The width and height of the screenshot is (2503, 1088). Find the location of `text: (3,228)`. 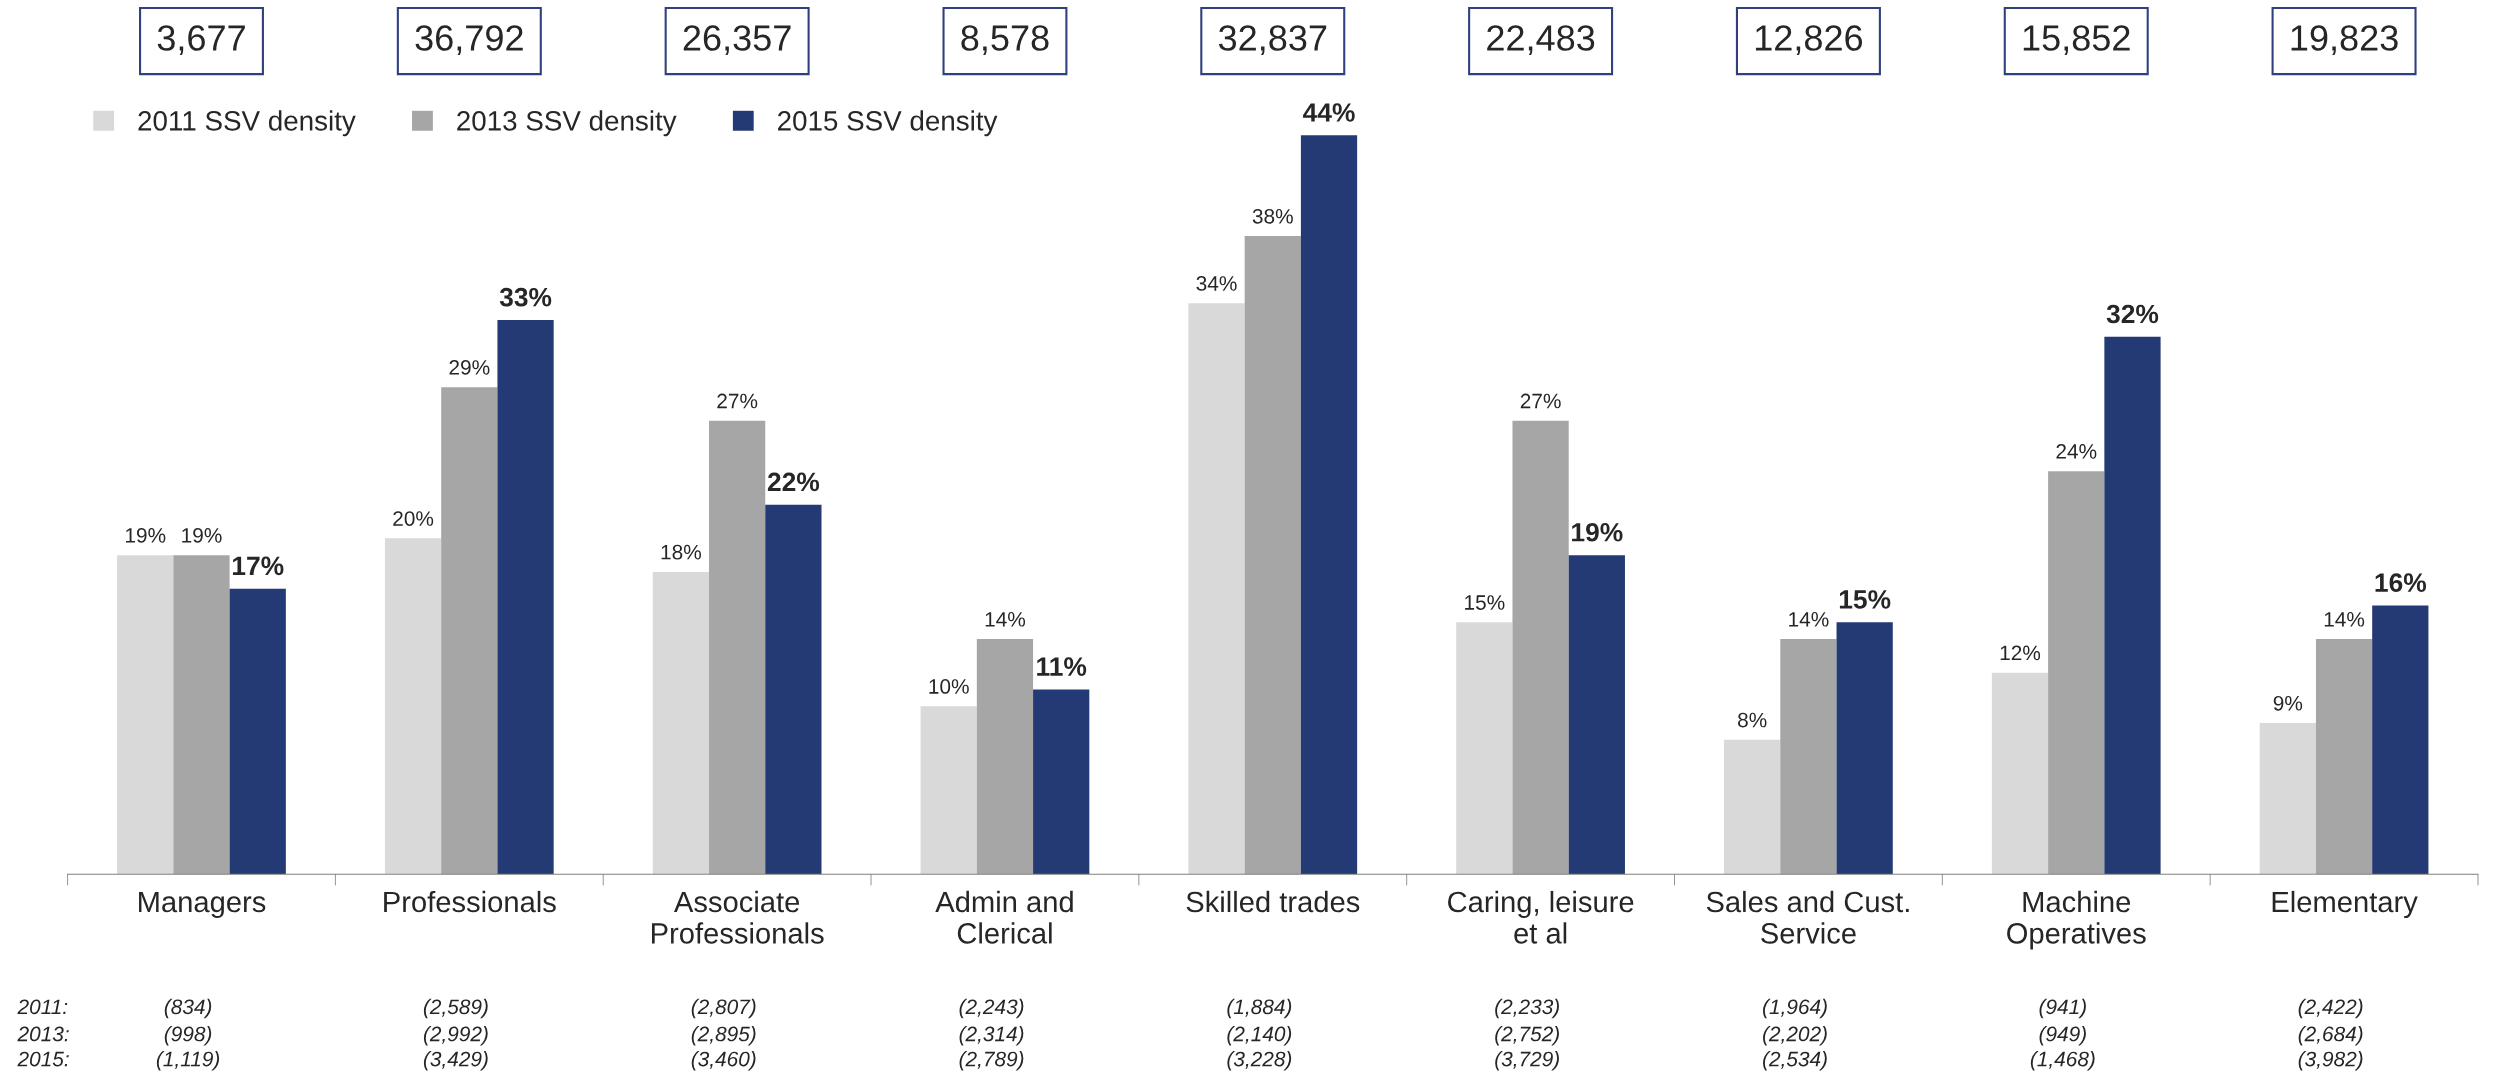

text: (3,228) is located at coordinates (1259, 1061).